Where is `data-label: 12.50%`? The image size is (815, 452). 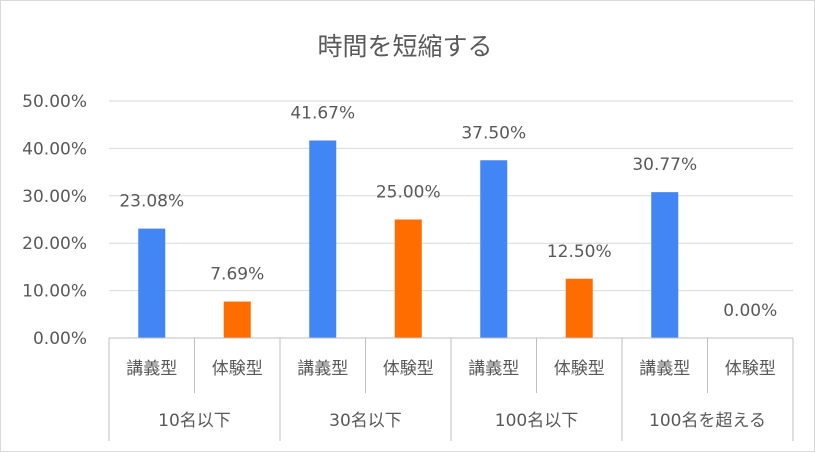
data-label: 12.50% is located at coordinates (579, 252).